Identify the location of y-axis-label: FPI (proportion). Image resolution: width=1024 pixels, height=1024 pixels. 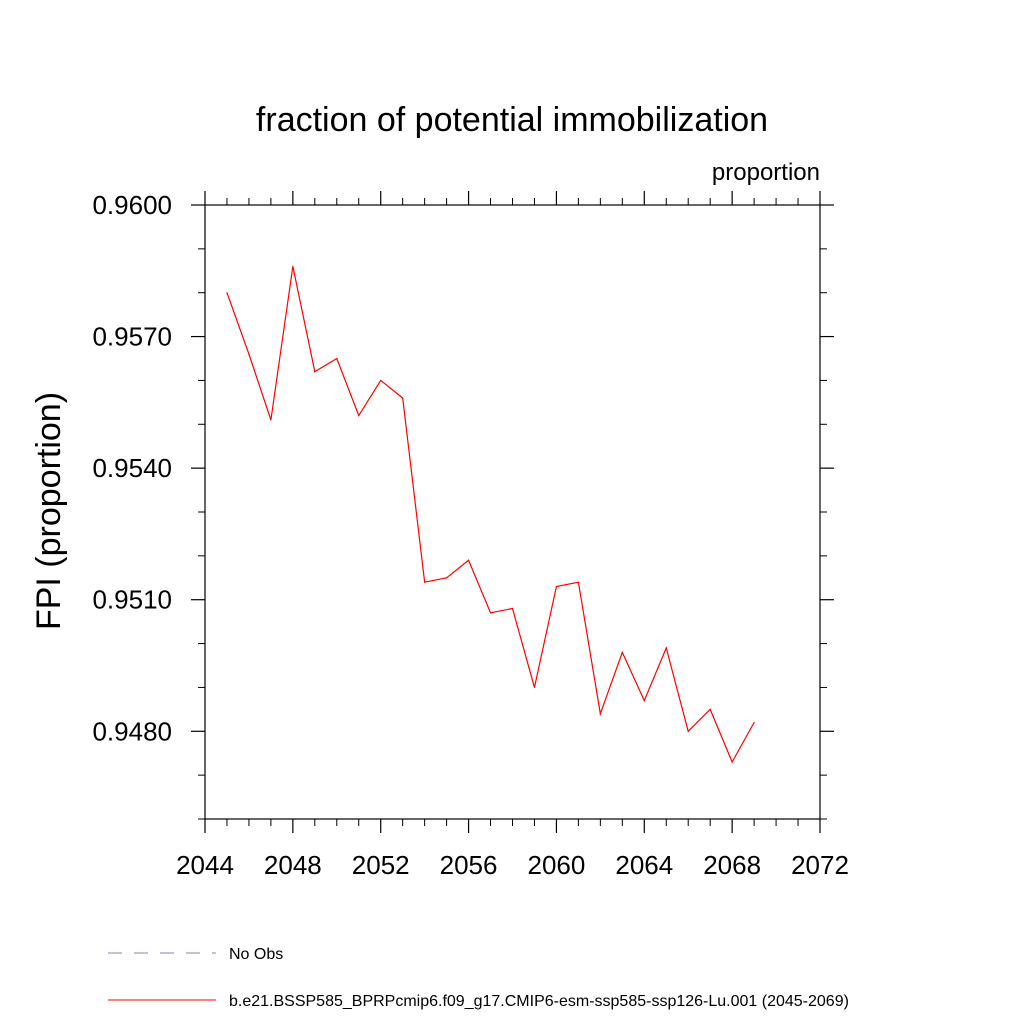
(49, 511).